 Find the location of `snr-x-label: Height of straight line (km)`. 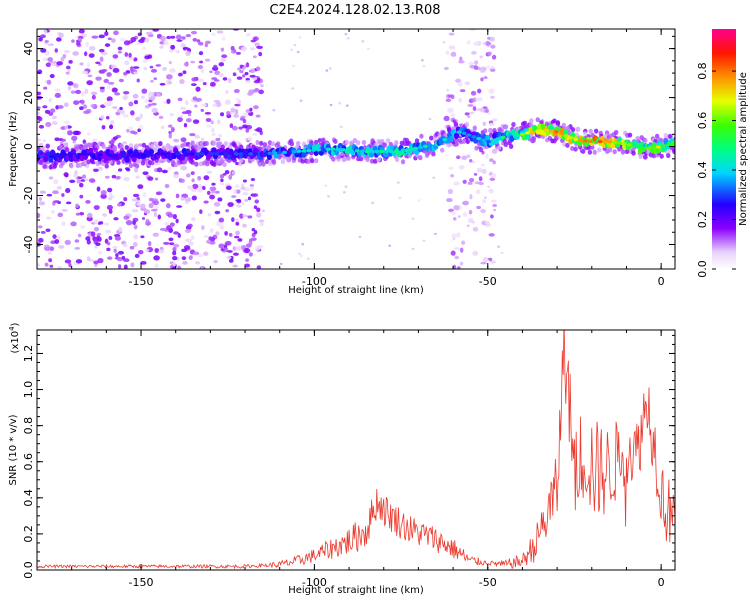

snr-x-label: Height of straight line (km) is located at coordinates (356, 590).